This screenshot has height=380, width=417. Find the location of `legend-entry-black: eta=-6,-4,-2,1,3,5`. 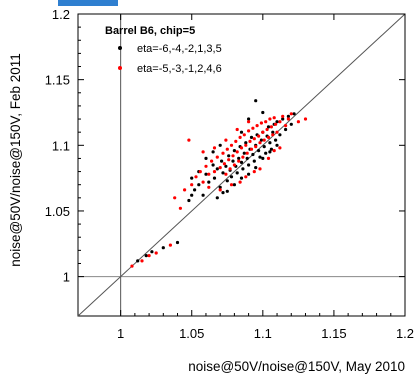

legend-entry-black: eta=-6,-4,-2,1,3,5 is located at coordinates (179, 49).